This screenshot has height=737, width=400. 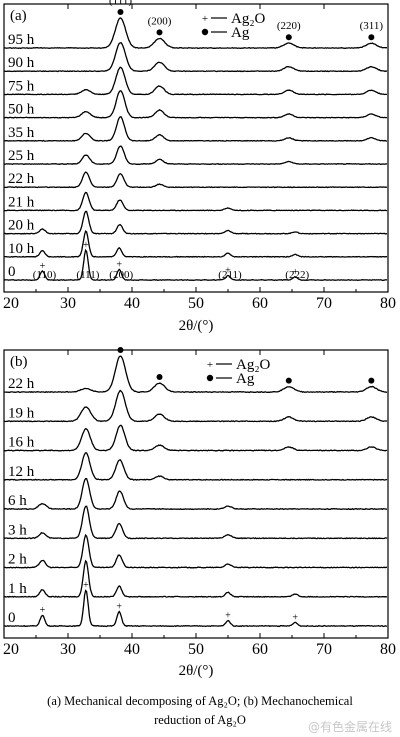 What do you see at coordinates (21, 156) in the screenshot?
I see `trace-label: 25 h` at bounding box center [21, 156].